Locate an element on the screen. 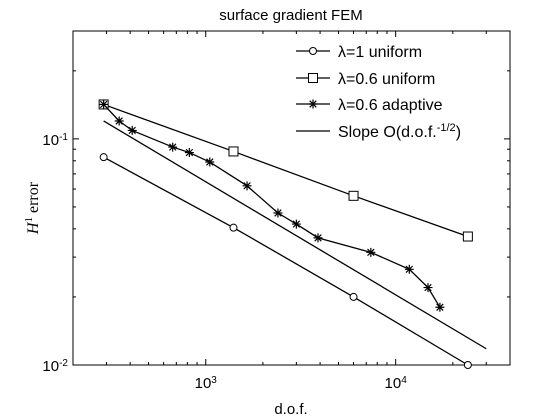 Image resolution: width=560 pixels, height=420 pixels. y-tick-label: 10⁻² is located at coordinates (55, 367).